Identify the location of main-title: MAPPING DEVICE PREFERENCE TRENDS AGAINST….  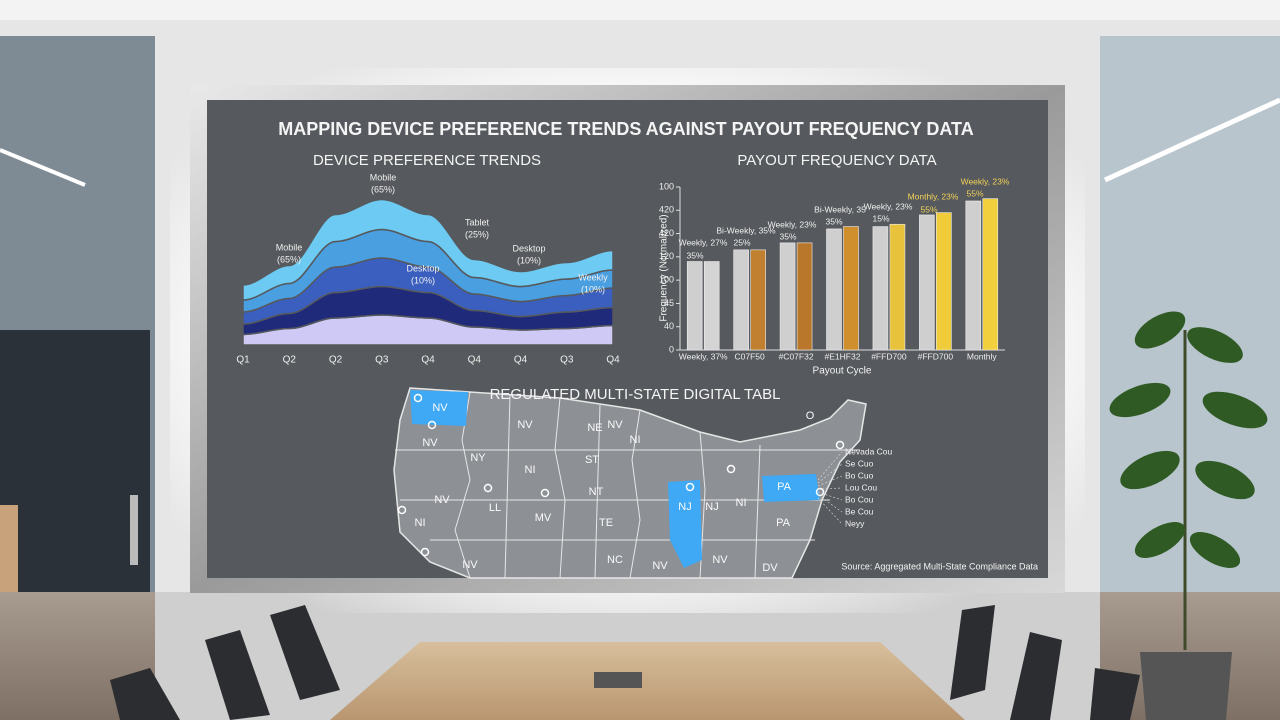
(625, 129).